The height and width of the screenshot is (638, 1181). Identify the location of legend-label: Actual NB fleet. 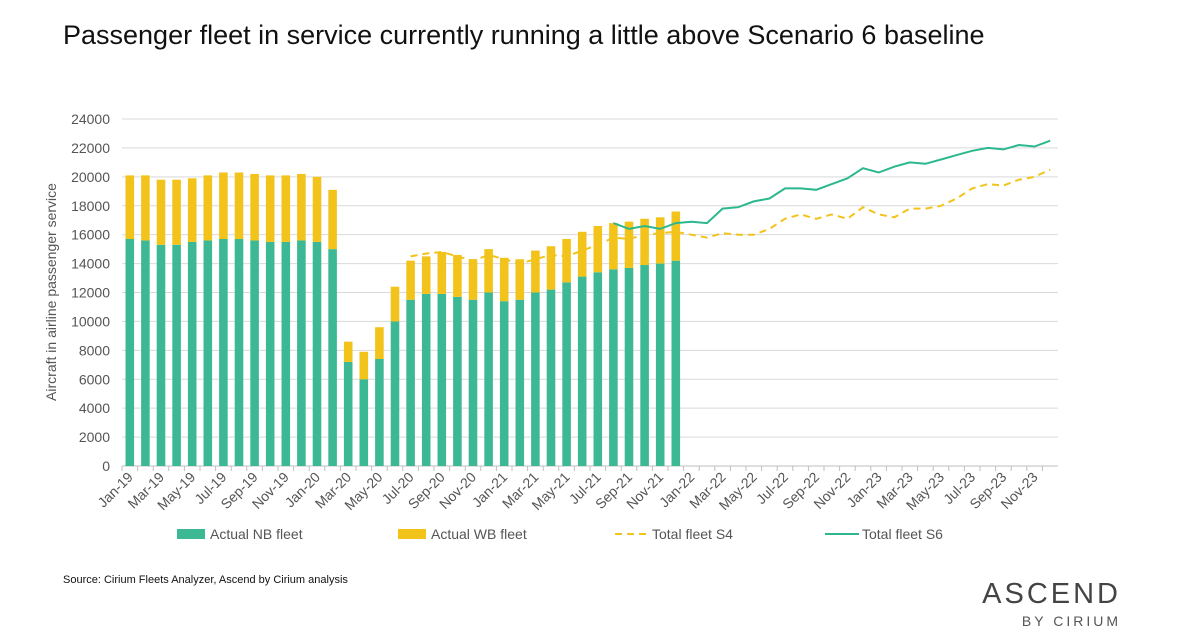
(256, 534).